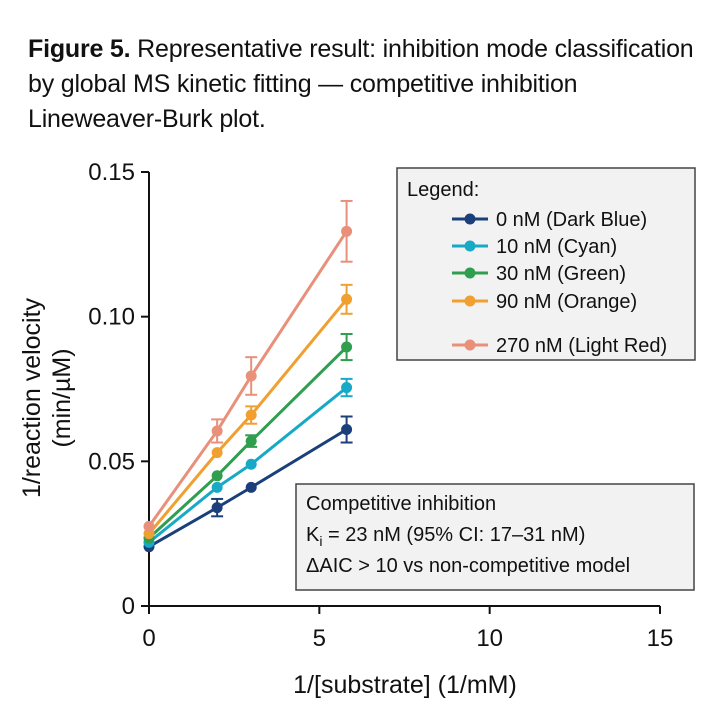  I want to click on x-tick-label: 15, so click(660, 638).